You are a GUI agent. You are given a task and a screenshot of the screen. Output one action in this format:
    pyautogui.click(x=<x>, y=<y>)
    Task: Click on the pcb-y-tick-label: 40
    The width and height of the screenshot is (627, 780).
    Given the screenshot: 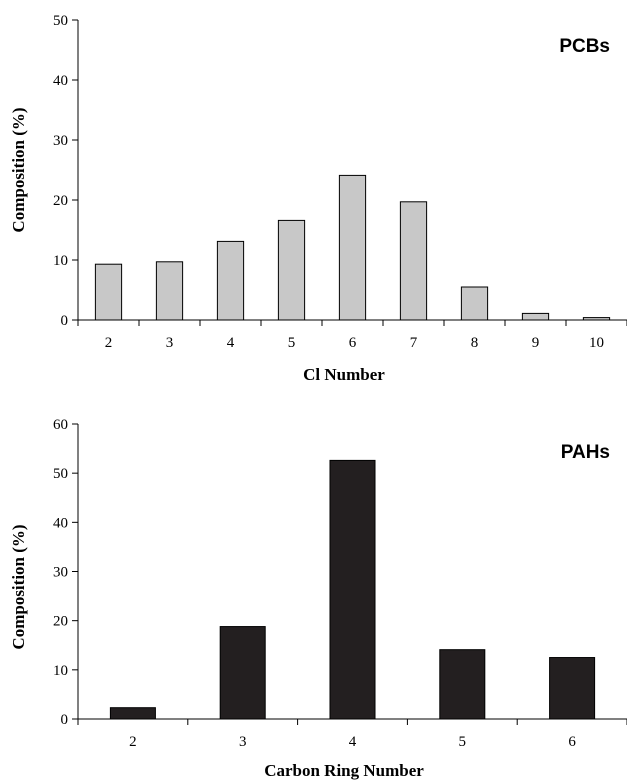 What is the action you would take?
    pyautogui.click(x=60, y=81)
    